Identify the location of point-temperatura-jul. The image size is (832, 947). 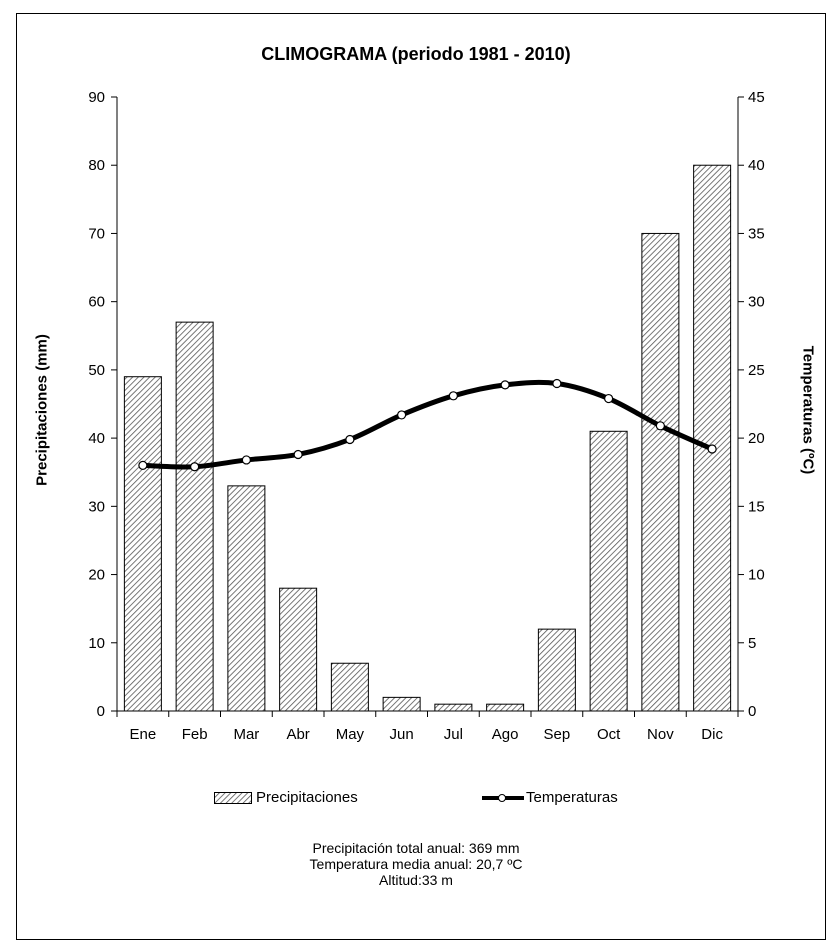
(453, 396).